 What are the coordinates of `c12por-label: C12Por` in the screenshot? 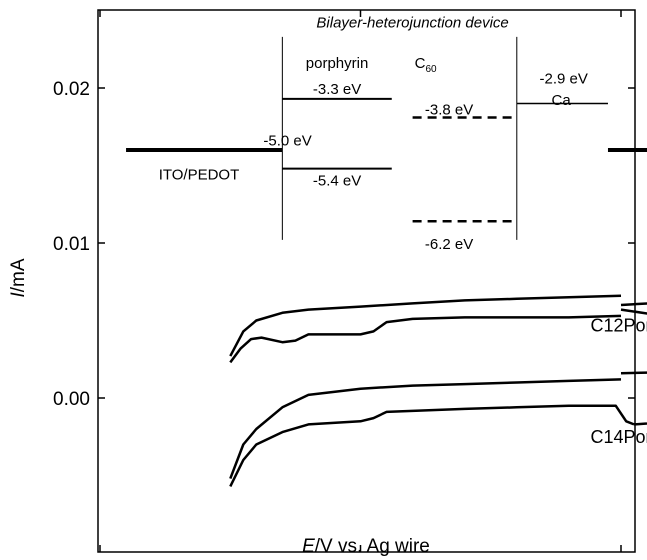 It's located at (618, 325).